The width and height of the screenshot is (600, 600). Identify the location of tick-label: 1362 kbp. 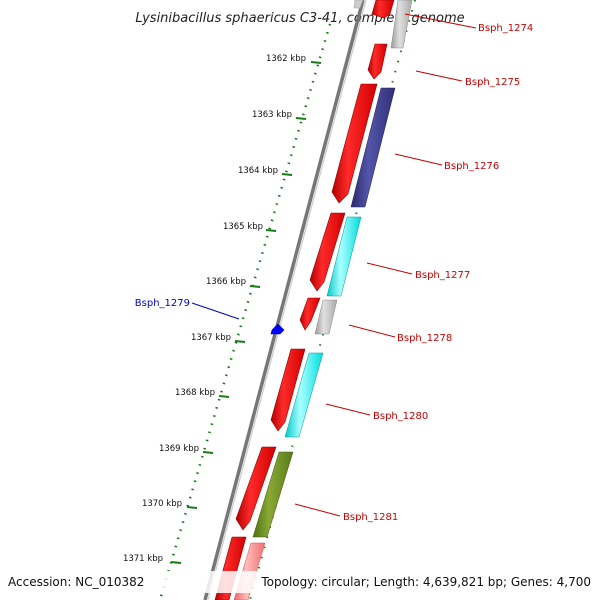
(286, 59).